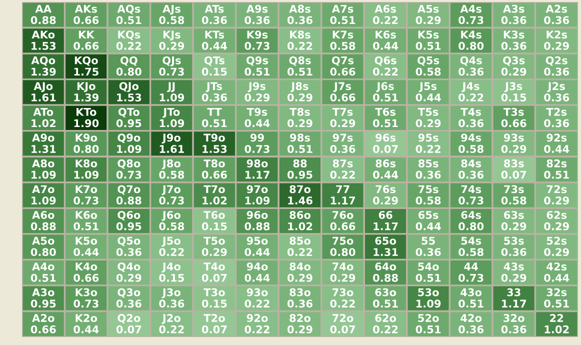 The height and width of the screenshot is (345, 581). What do you see at coordinates (514, 138) in the screenshot?
I see `annotation: 93s` at bounding box center [514, 138].